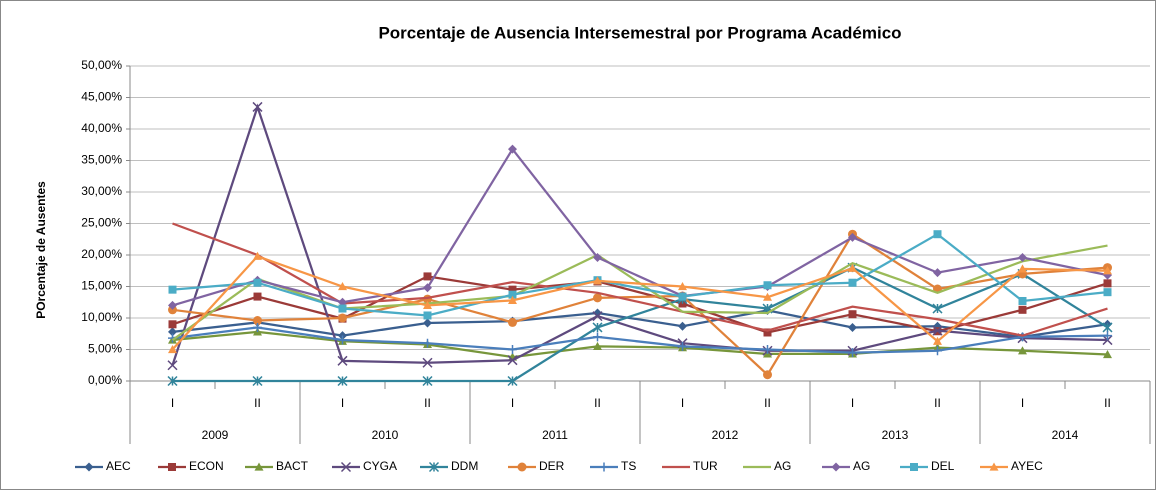  I want to click on y-tick-label: 20,00%, so click(101, 254).